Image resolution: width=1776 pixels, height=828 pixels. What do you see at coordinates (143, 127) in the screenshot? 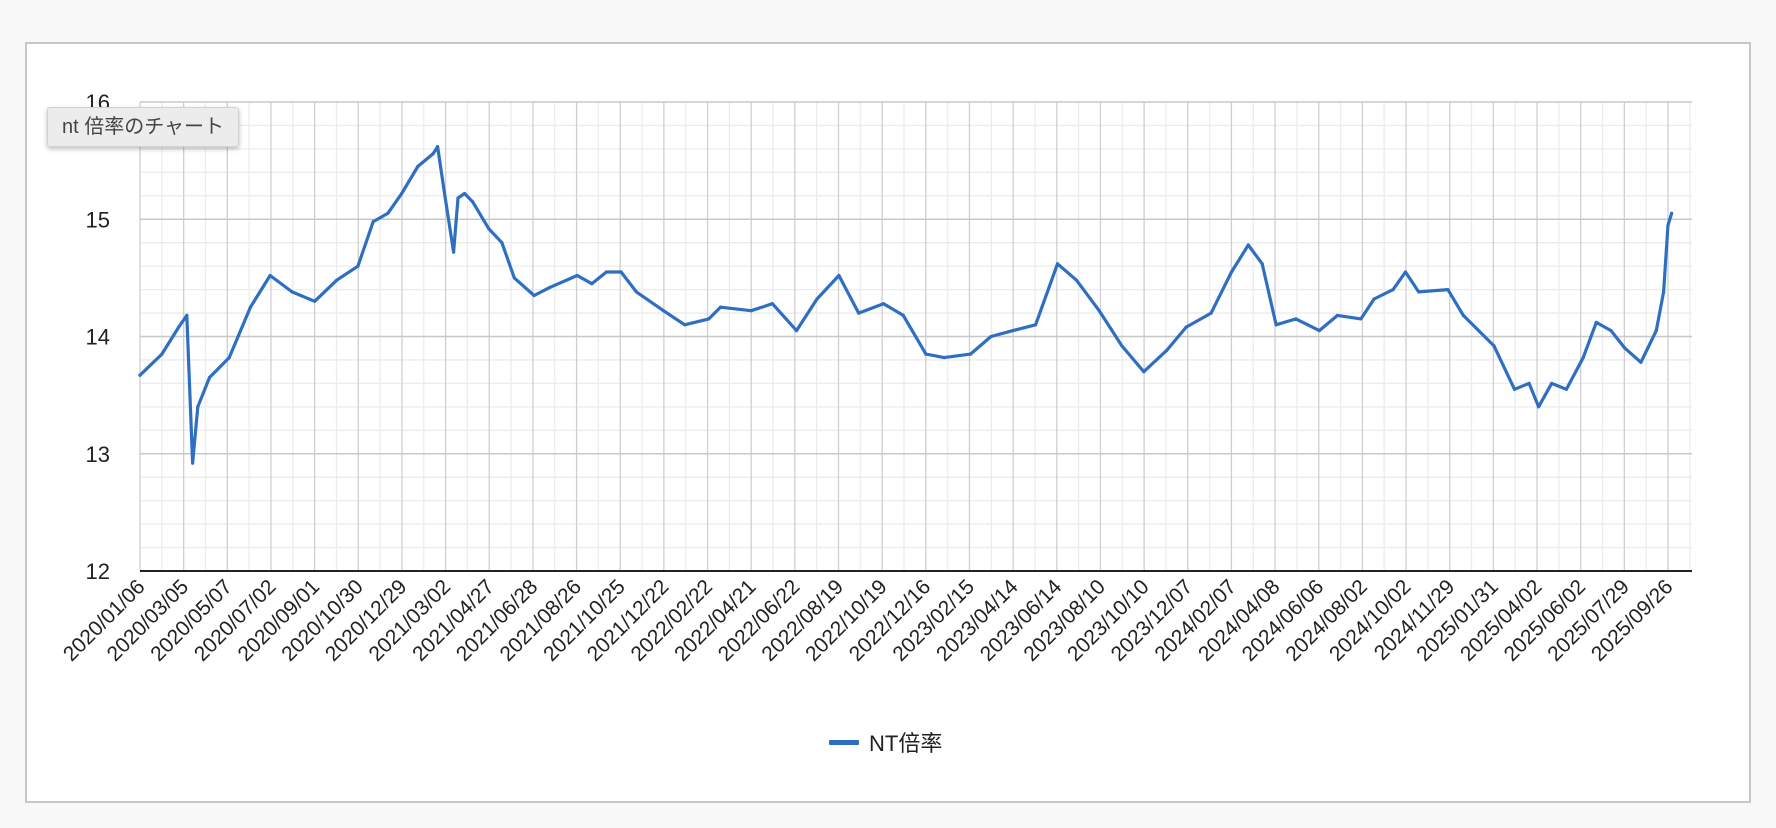
I see `chart-tooltip: nt 倍率のチャート` at bounding box center [143, 127].